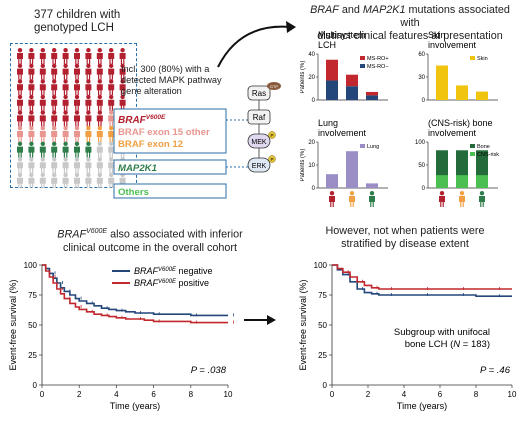  Describe the element at coordinates (260, 320) in the screenshot. I see `right-arrow-icon` at that location.